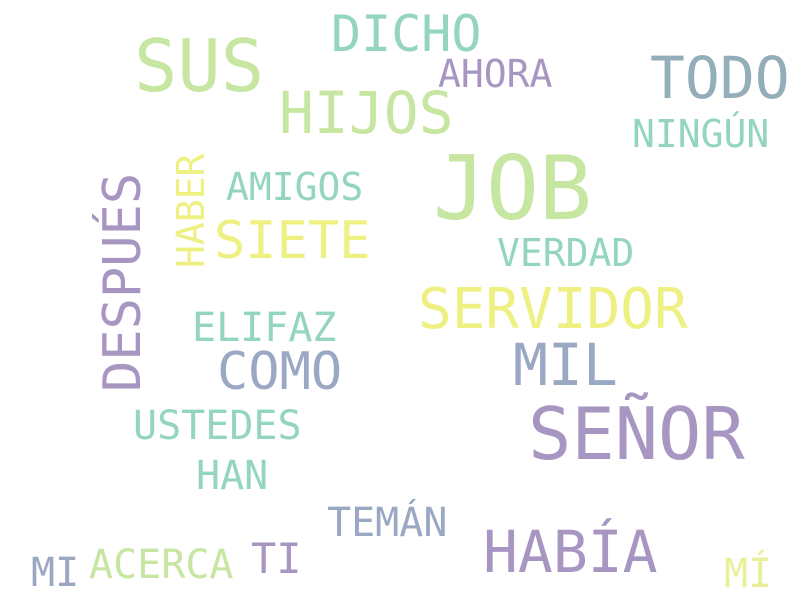  What do you see at coordinates (565, 365) in the screenshot?
I see `word-mil: MIL` at bounding box center [565, 365].